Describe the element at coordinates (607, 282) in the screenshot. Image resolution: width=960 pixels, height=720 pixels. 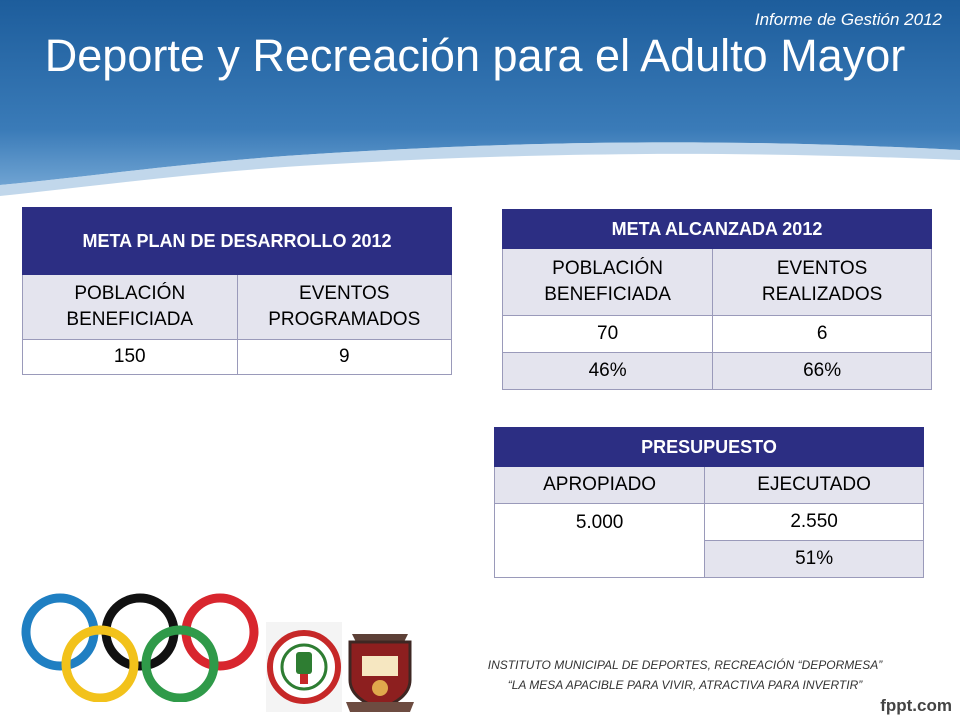
I see `meta-alcanzada-col-poblacion: POBLACIÓN BENEFICIADA` at that location.